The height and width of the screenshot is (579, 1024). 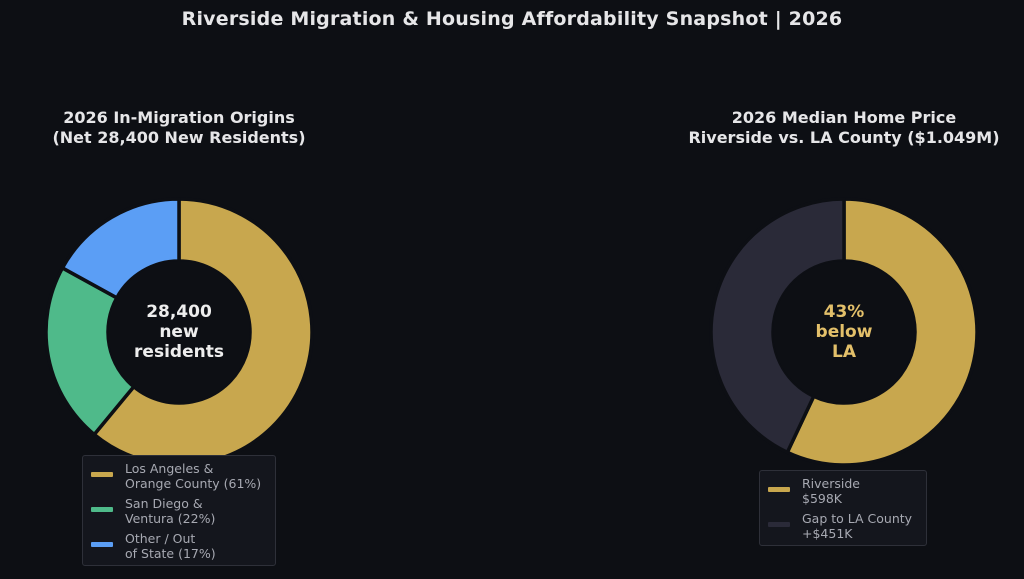 I want to click on migration-center-label: 28,400 new residents, so click(x=179, y=332).